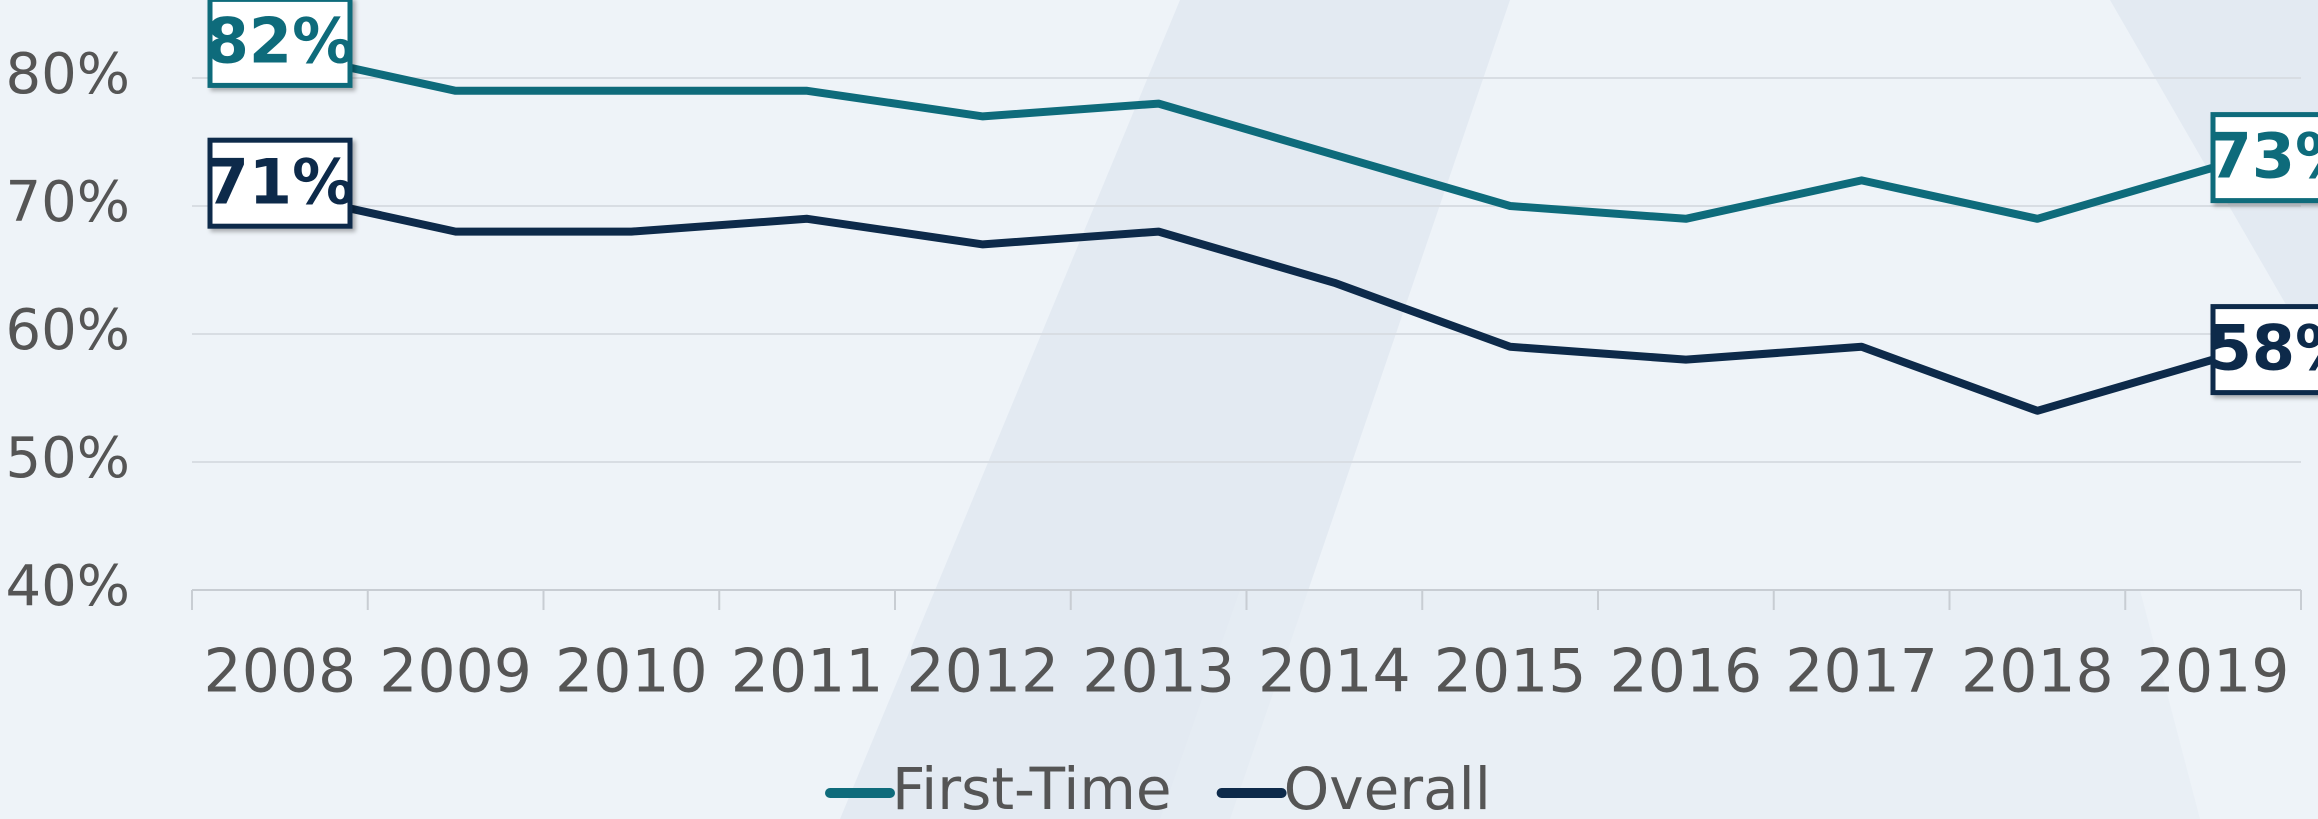 The image size is (2318, 819). I want to click on y-tick-label: 70%, so click(68, 202).